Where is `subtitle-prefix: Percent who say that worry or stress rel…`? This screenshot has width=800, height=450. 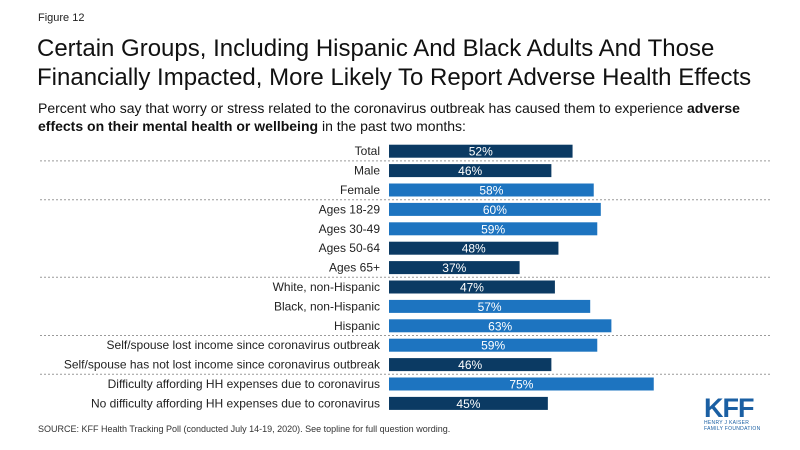
subtitle-prefix: Percent who say that worry or stress rel… is located at coordinates (362, 108).